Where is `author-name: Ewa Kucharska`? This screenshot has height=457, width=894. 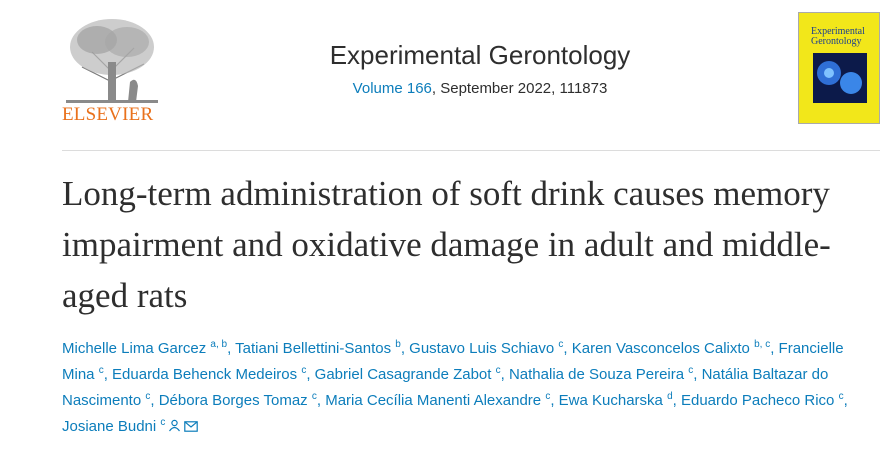
author-name: Ewa Kucharska is located at coordinates (610, 400).